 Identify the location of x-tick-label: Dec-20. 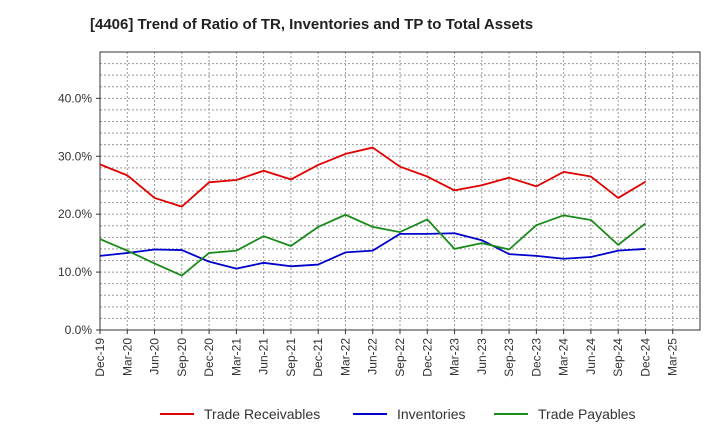
(209, 357).